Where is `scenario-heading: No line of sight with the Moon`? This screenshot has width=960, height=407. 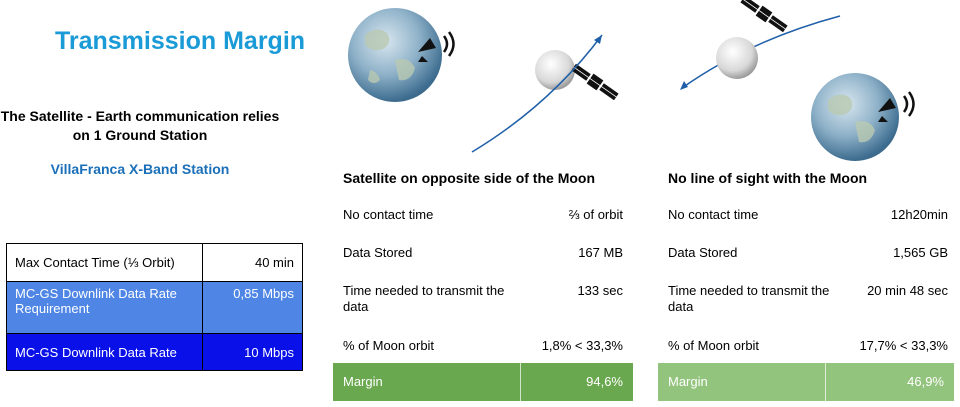 scenario-heading: No line of sight with the Moon is located at coordinates (768, 178).